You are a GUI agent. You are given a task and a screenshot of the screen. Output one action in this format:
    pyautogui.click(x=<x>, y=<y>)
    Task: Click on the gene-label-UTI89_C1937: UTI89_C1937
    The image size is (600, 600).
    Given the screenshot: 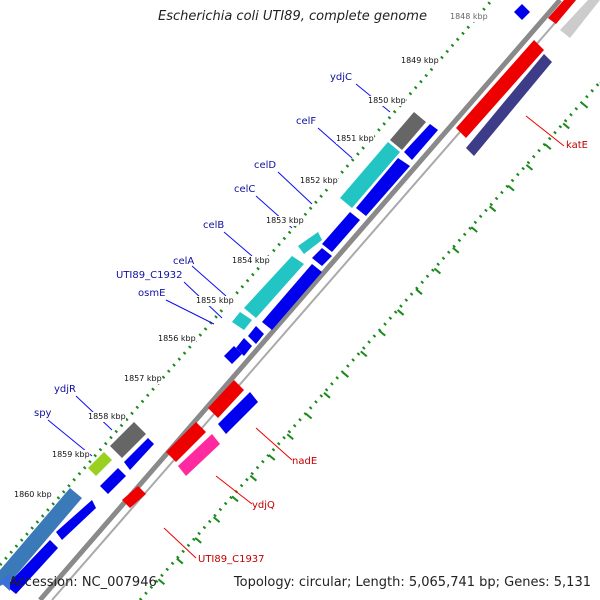 What is the action you would take?
    pyautogui.click(x=231, y=559)
    